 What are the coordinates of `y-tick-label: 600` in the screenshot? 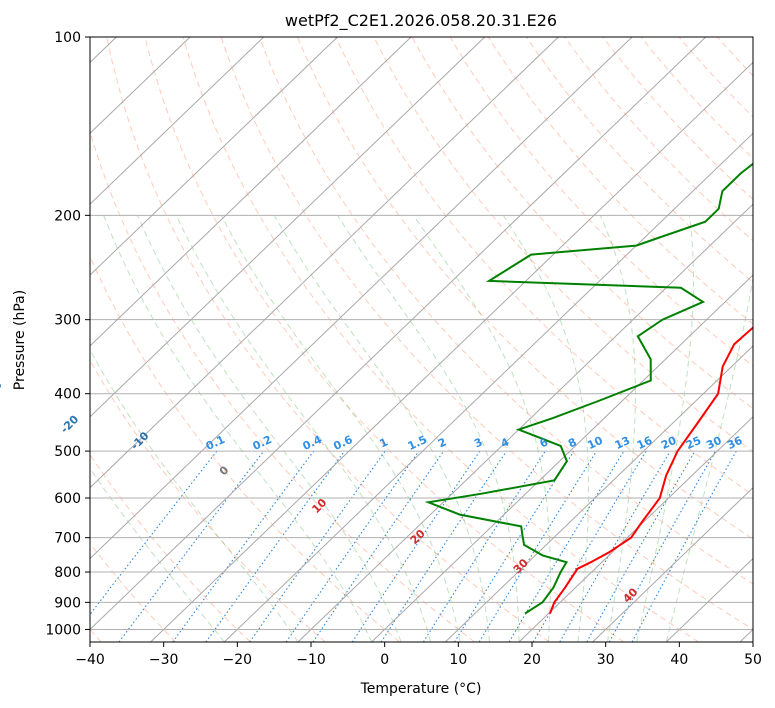 It's located at (67, 499).